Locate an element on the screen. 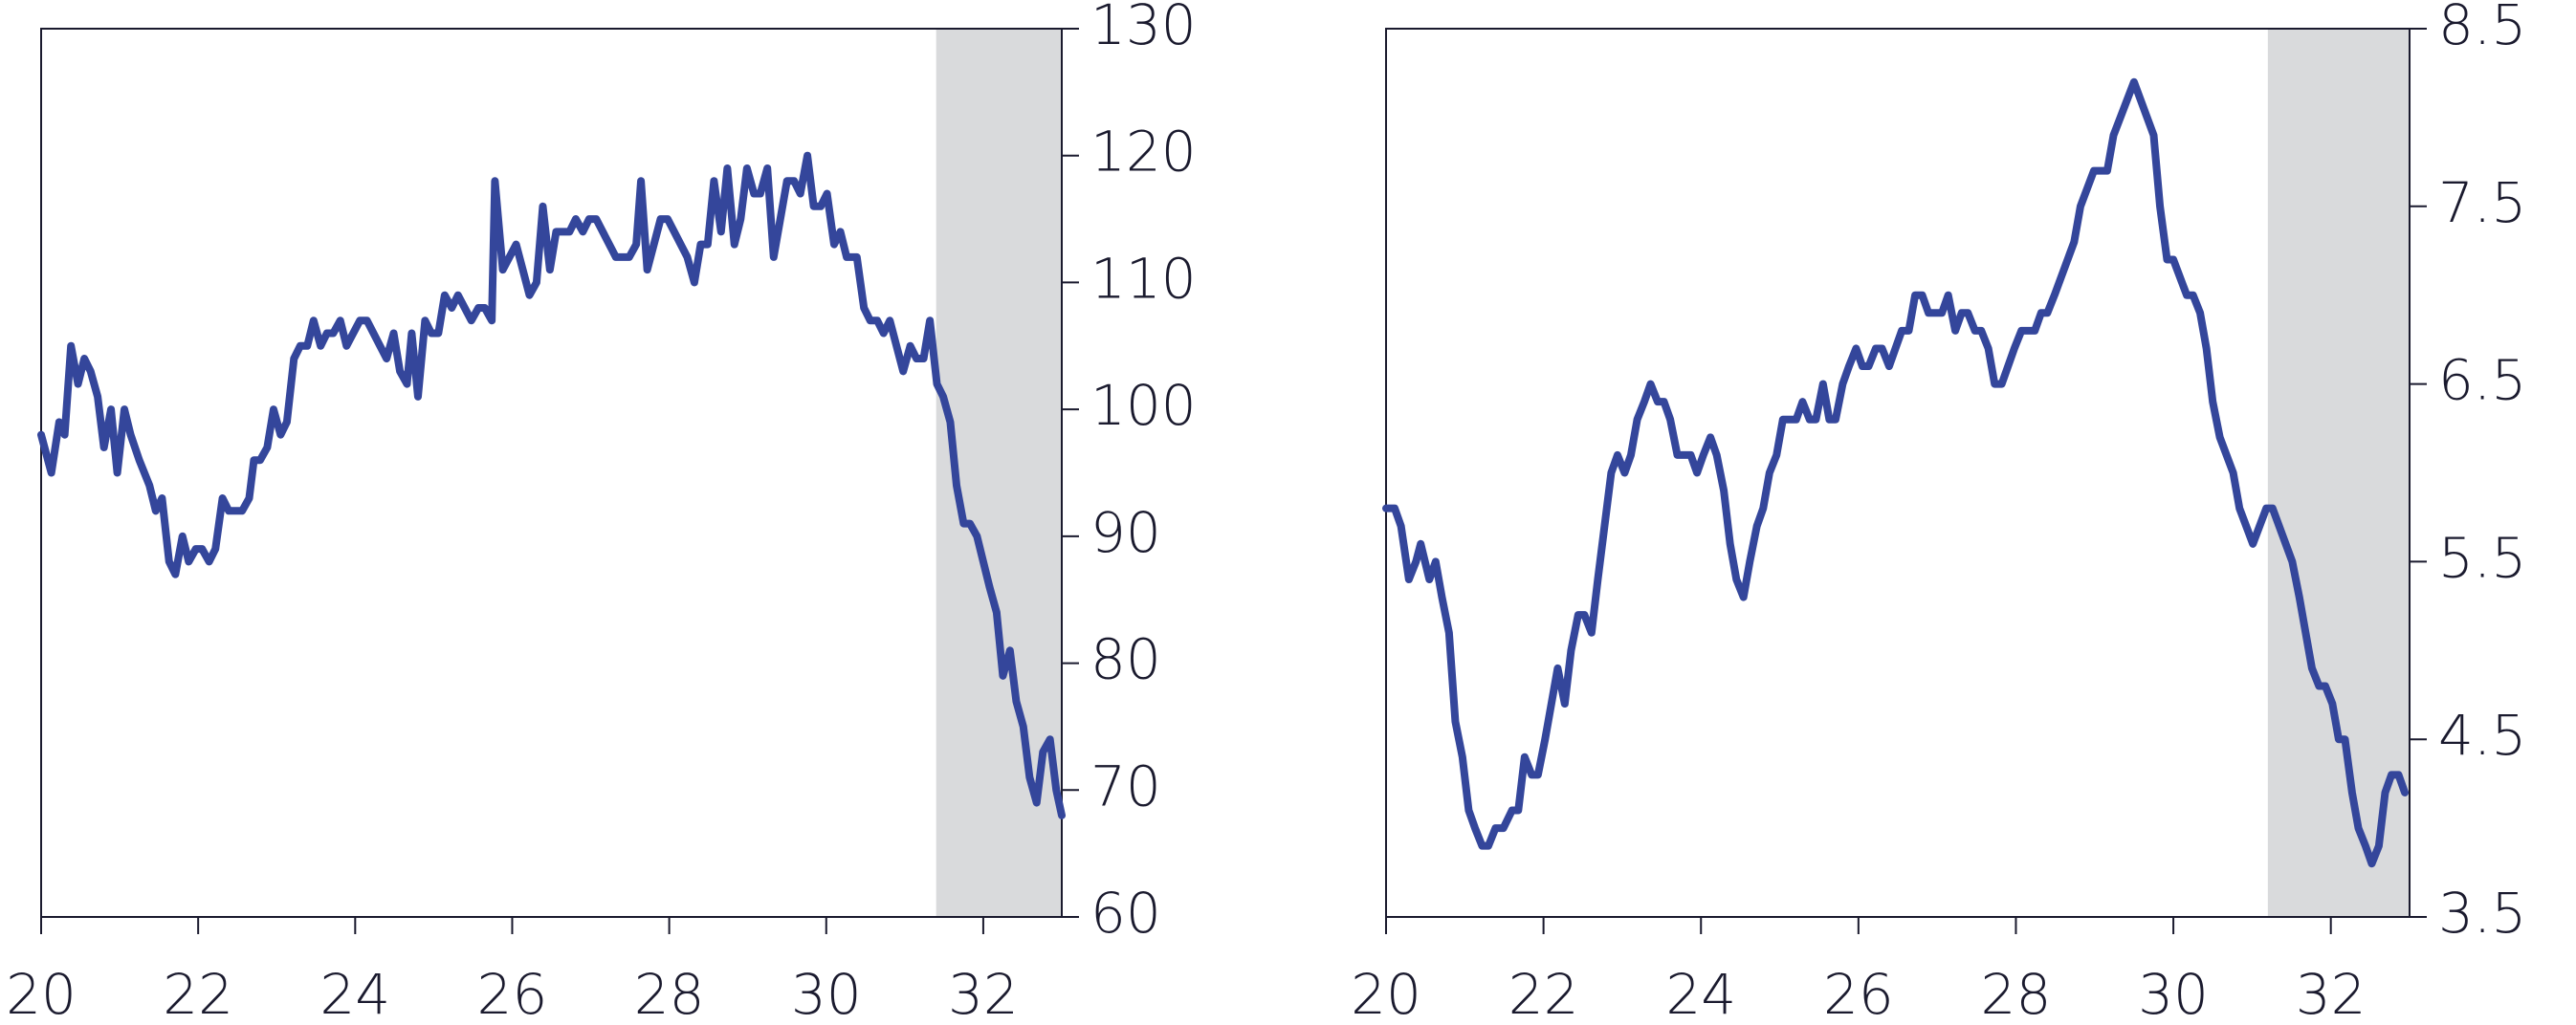  y-tick-label: 7.5 is located at coordinates (2482, 202).